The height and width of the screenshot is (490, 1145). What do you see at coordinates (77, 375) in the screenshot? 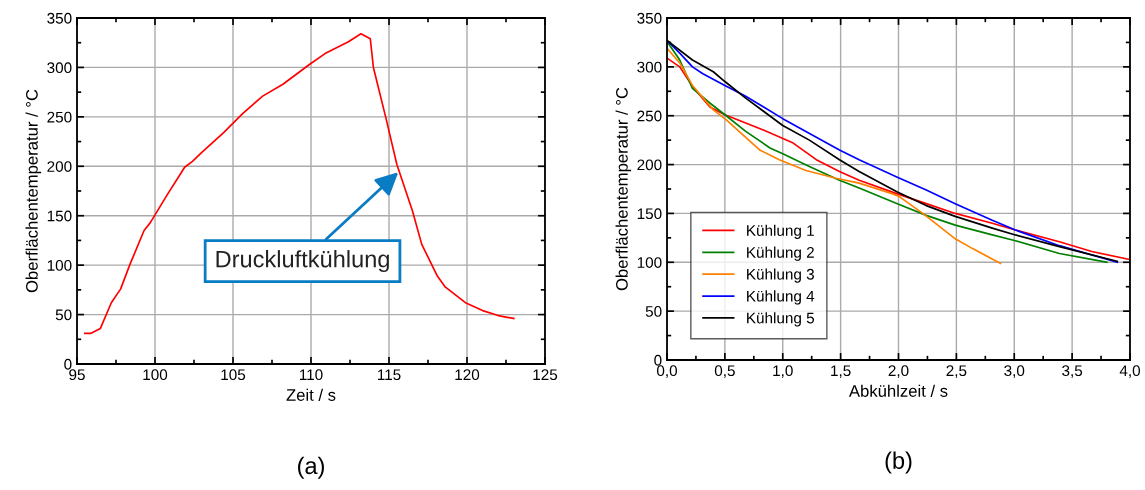
I see `x-tick-label: 95` at bounding box center [77, 375].